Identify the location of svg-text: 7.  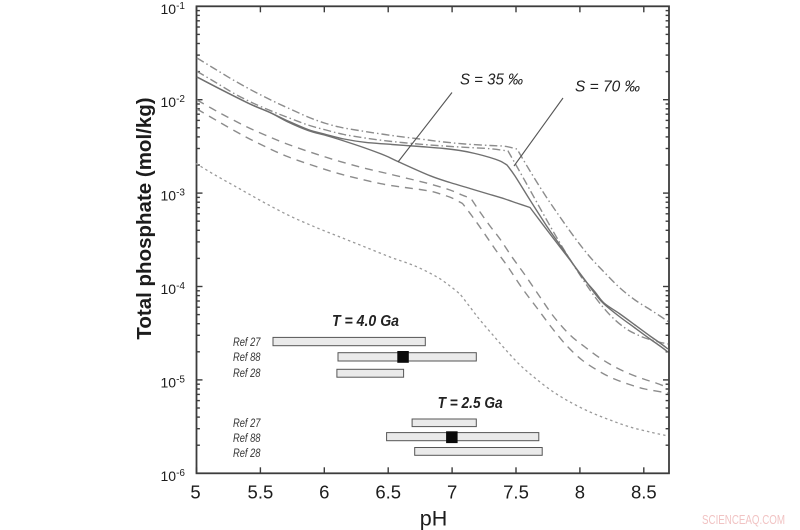
(452, 492).